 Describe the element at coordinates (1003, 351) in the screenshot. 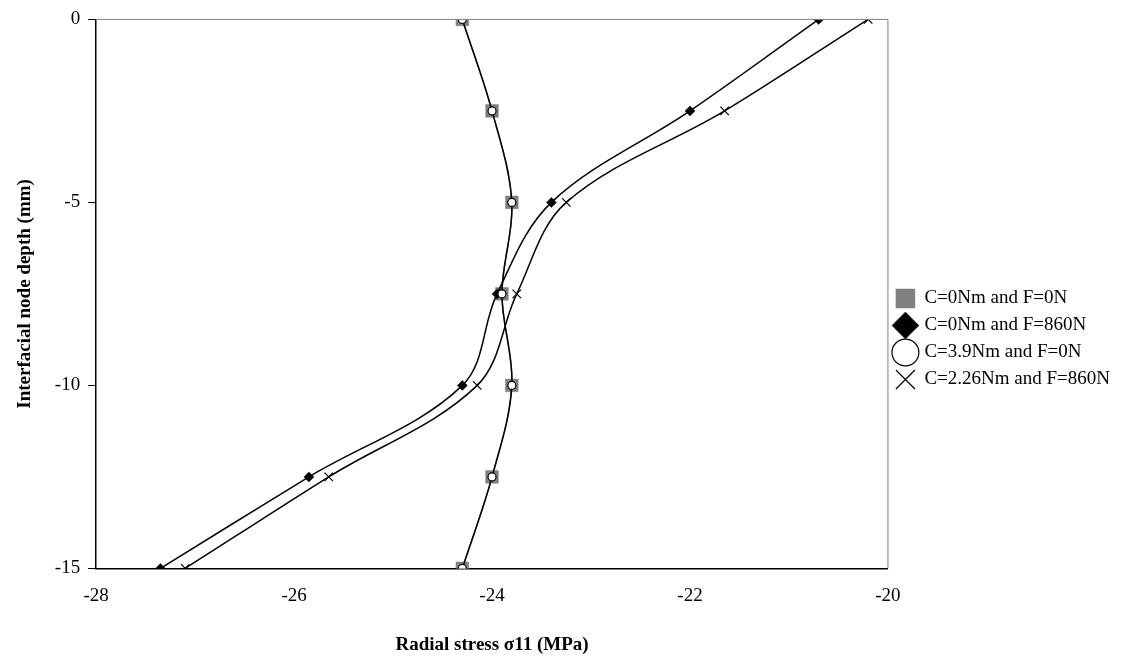

I see `legend-label: C=3.9Nm and F=0N` at that location.